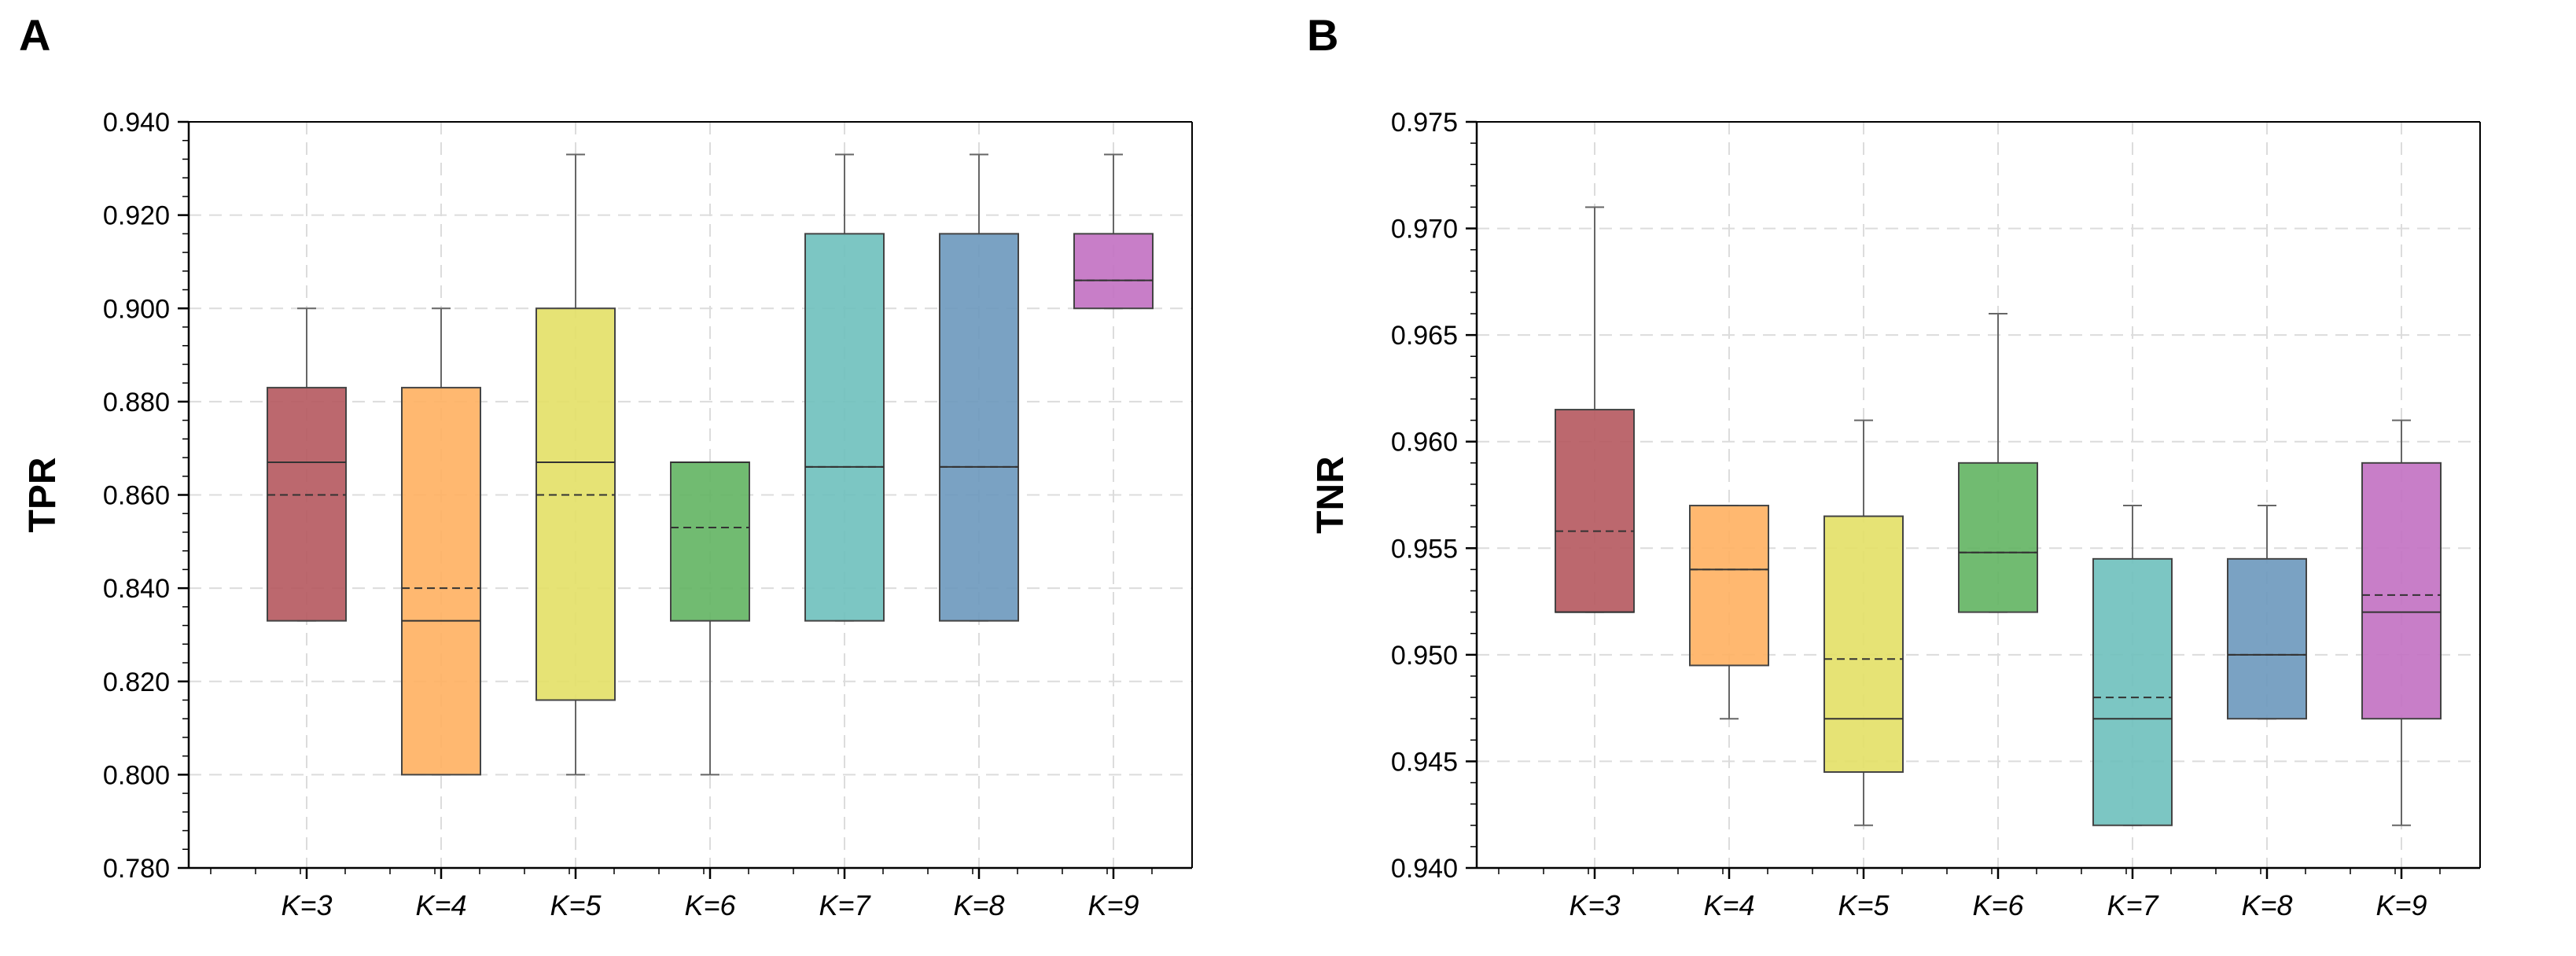 This screenshot has height=956, width=2576. What do you see at coordinates (1424, 443) in the screenshot?
I see `y-tick-label: 0.960` at bounding box center [1424, 443].